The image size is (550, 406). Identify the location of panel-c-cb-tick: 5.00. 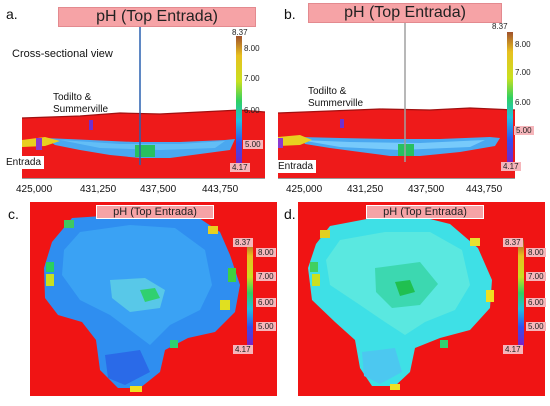
(266, 326).